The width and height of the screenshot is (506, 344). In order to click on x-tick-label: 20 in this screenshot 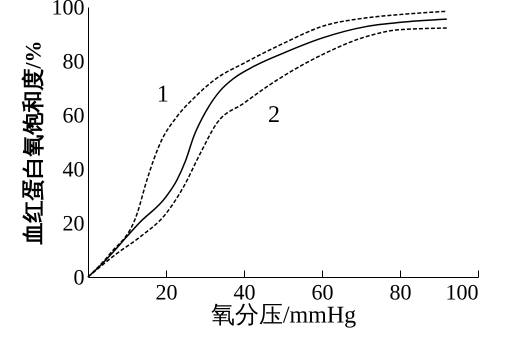, I will do `click(167, 292)`.